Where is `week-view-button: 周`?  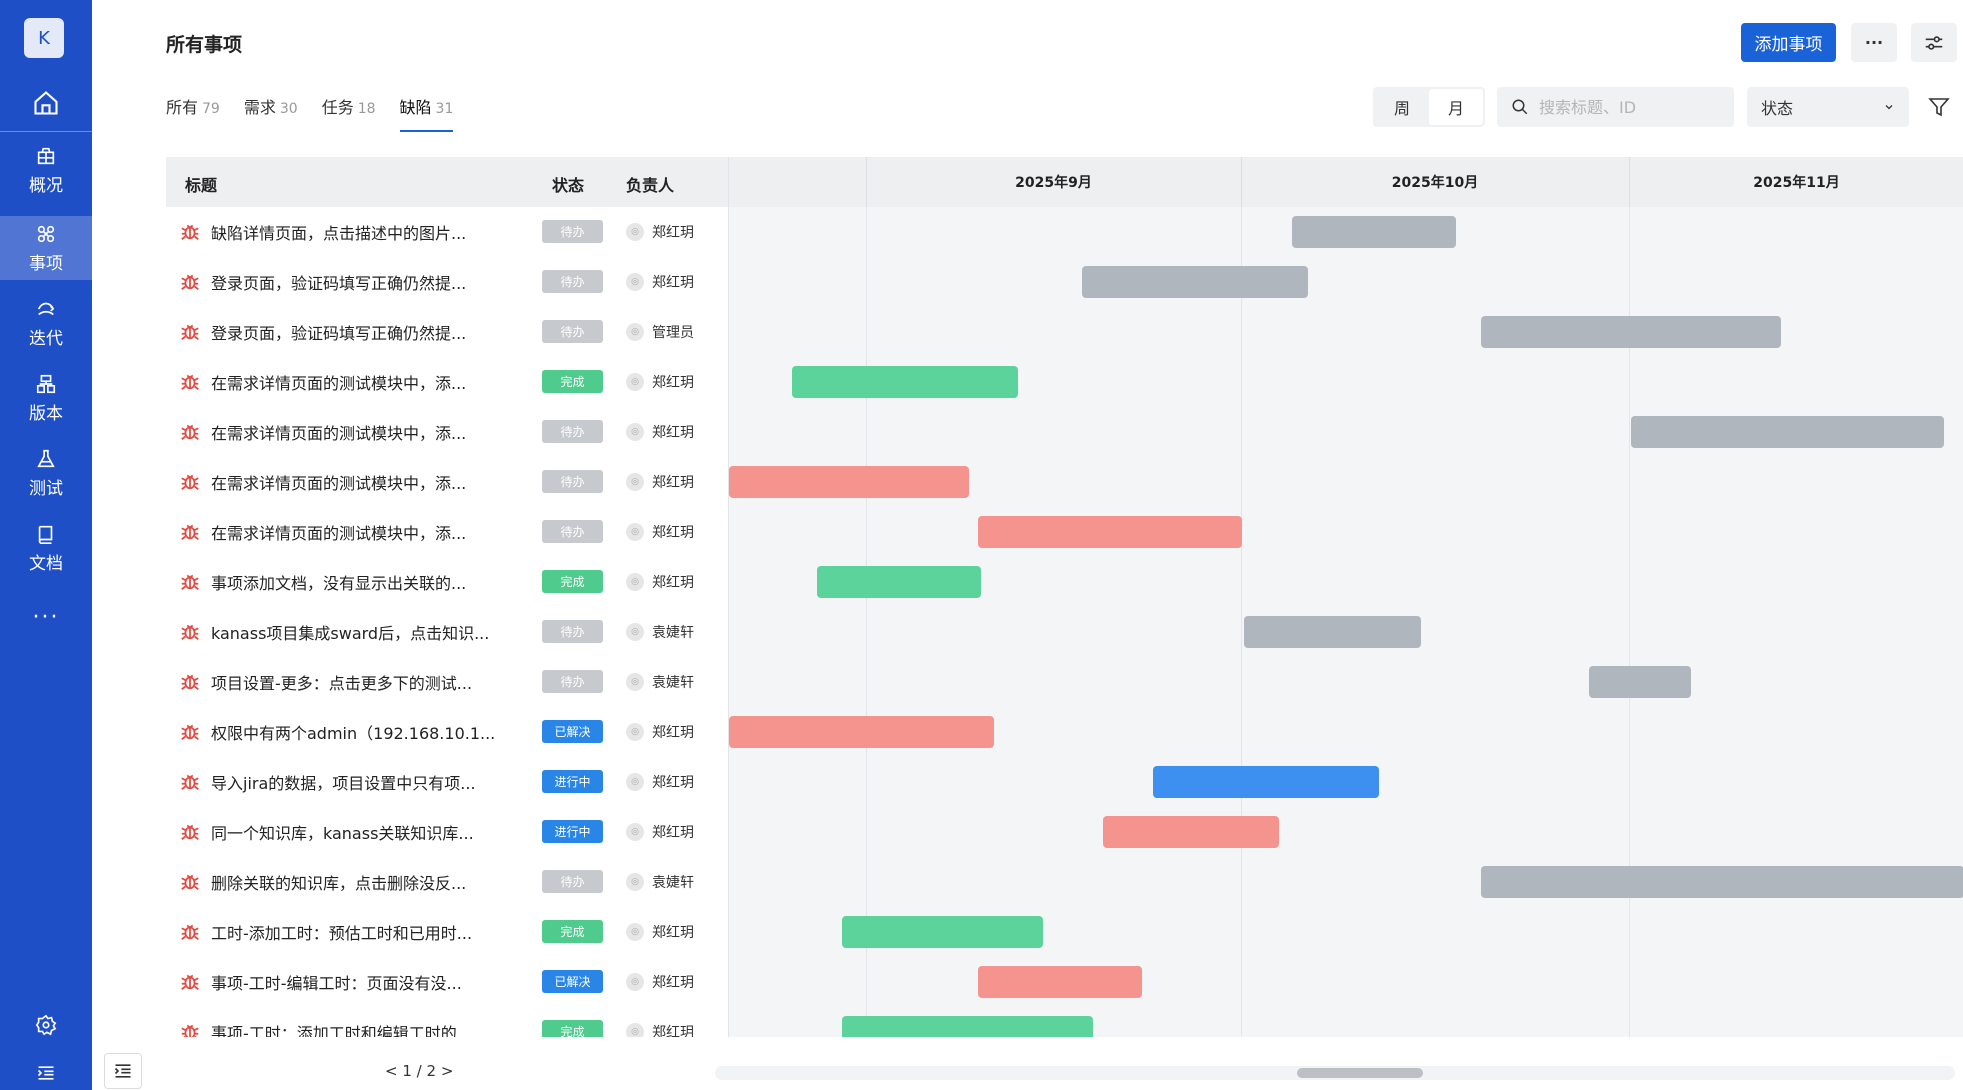
week-view-button: 周 is located at coordinates (1401, 108).